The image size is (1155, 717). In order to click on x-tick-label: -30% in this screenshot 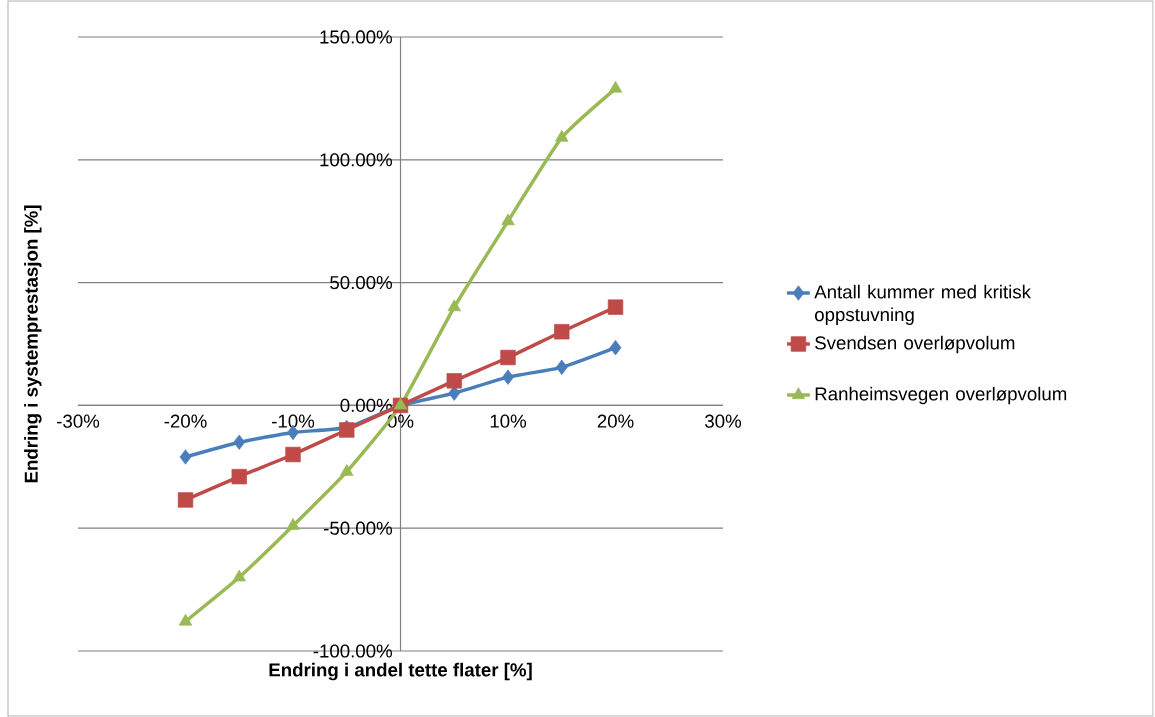, I will do `click(78, 421)`.